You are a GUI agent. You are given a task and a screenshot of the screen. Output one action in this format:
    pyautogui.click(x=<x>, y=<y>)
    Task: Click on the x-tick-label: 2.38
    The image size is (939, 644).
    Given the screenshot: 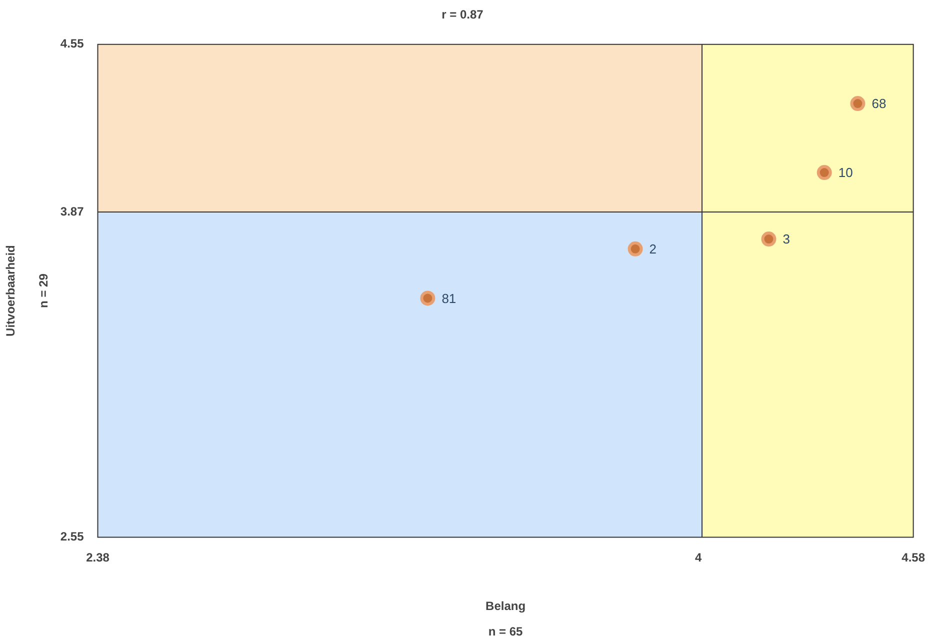 What is the action you would take?
    pyautogui.click(x=98, y=557)
    